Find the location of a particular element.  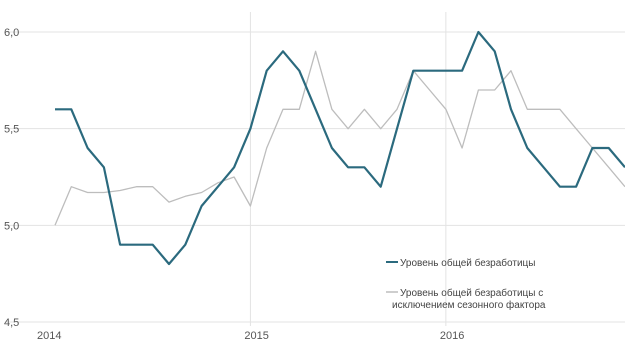

legend-label-2-line: Уровень общей безработицы с is located at coordinates (471, 293).